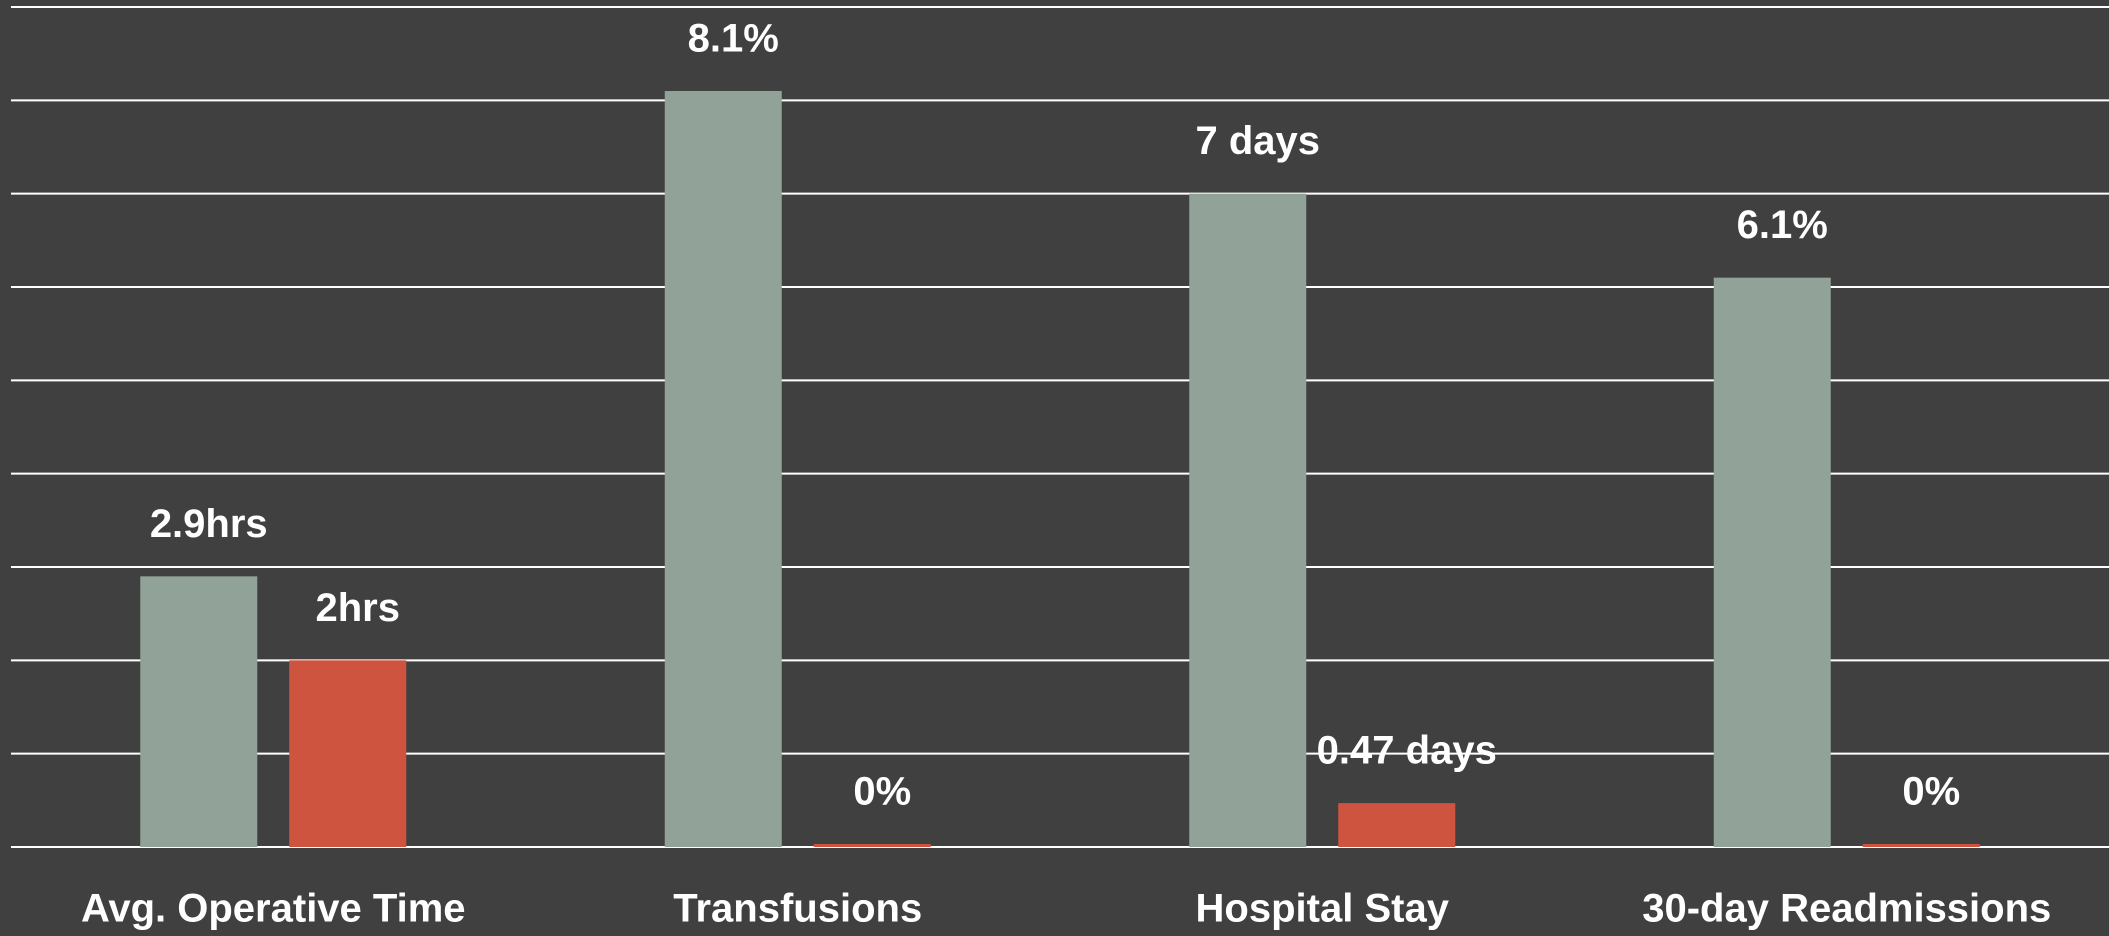 The width and height of the screenshot is (2109, 936). What do you see at coordinates (1782, 225) in the screenshot?
I see `value-label: 6.1%` at bounding box center [1782, 225].